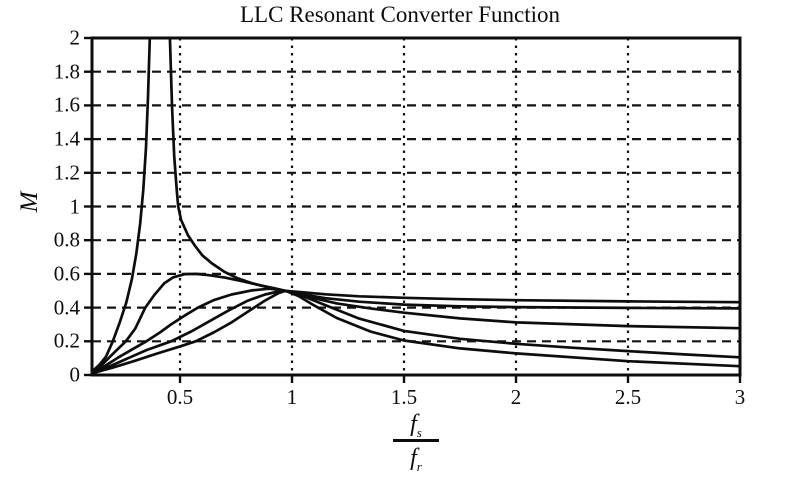 The height and width of the screenshot is (493, 800). I want to click on gain-curve-5-highest-Q, so click(416, 332).